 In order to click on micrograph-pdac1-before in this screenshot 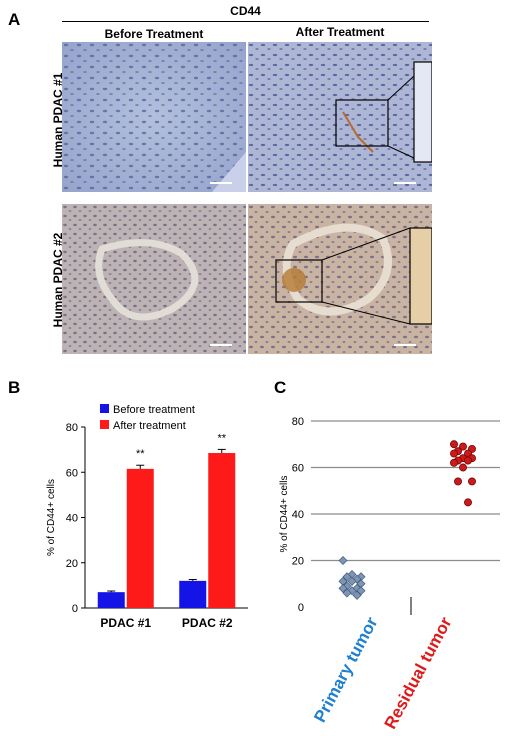, I will do `click(154, 117)`.